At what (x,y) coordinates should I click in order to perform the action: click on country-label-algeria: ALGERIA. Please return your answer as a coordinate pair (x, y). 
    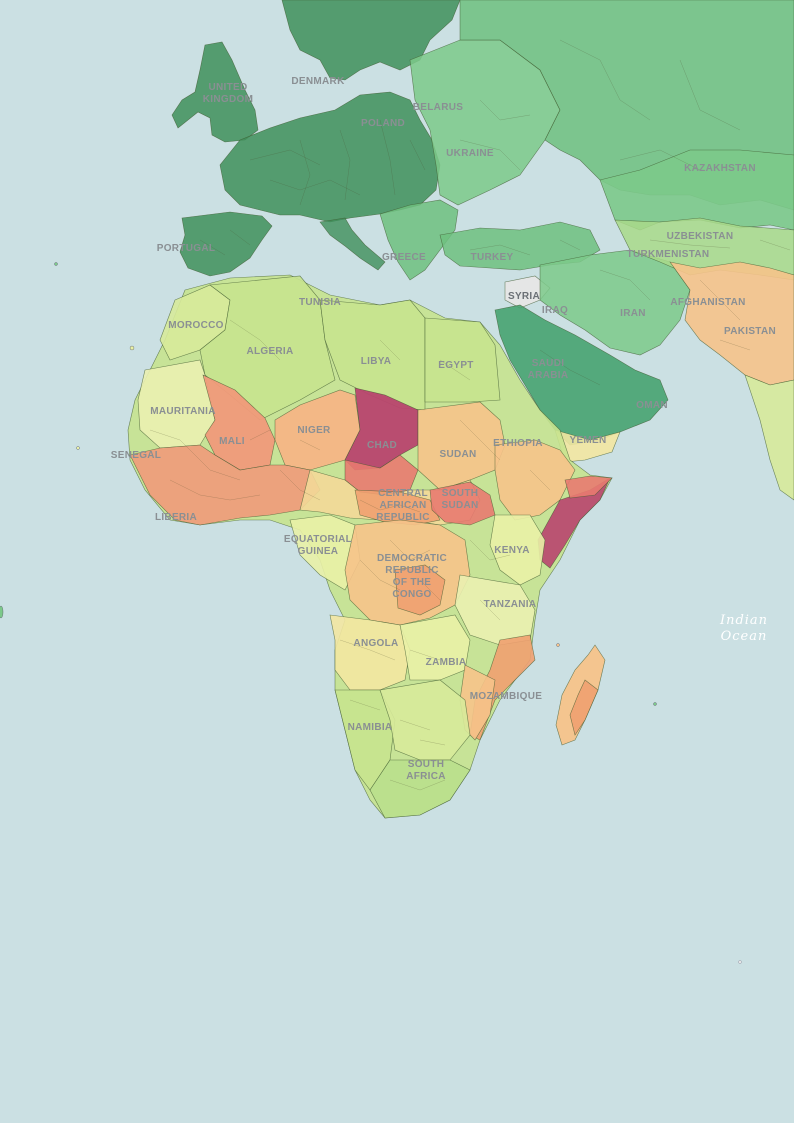
    Looking at the image, I should click on (269, 351).